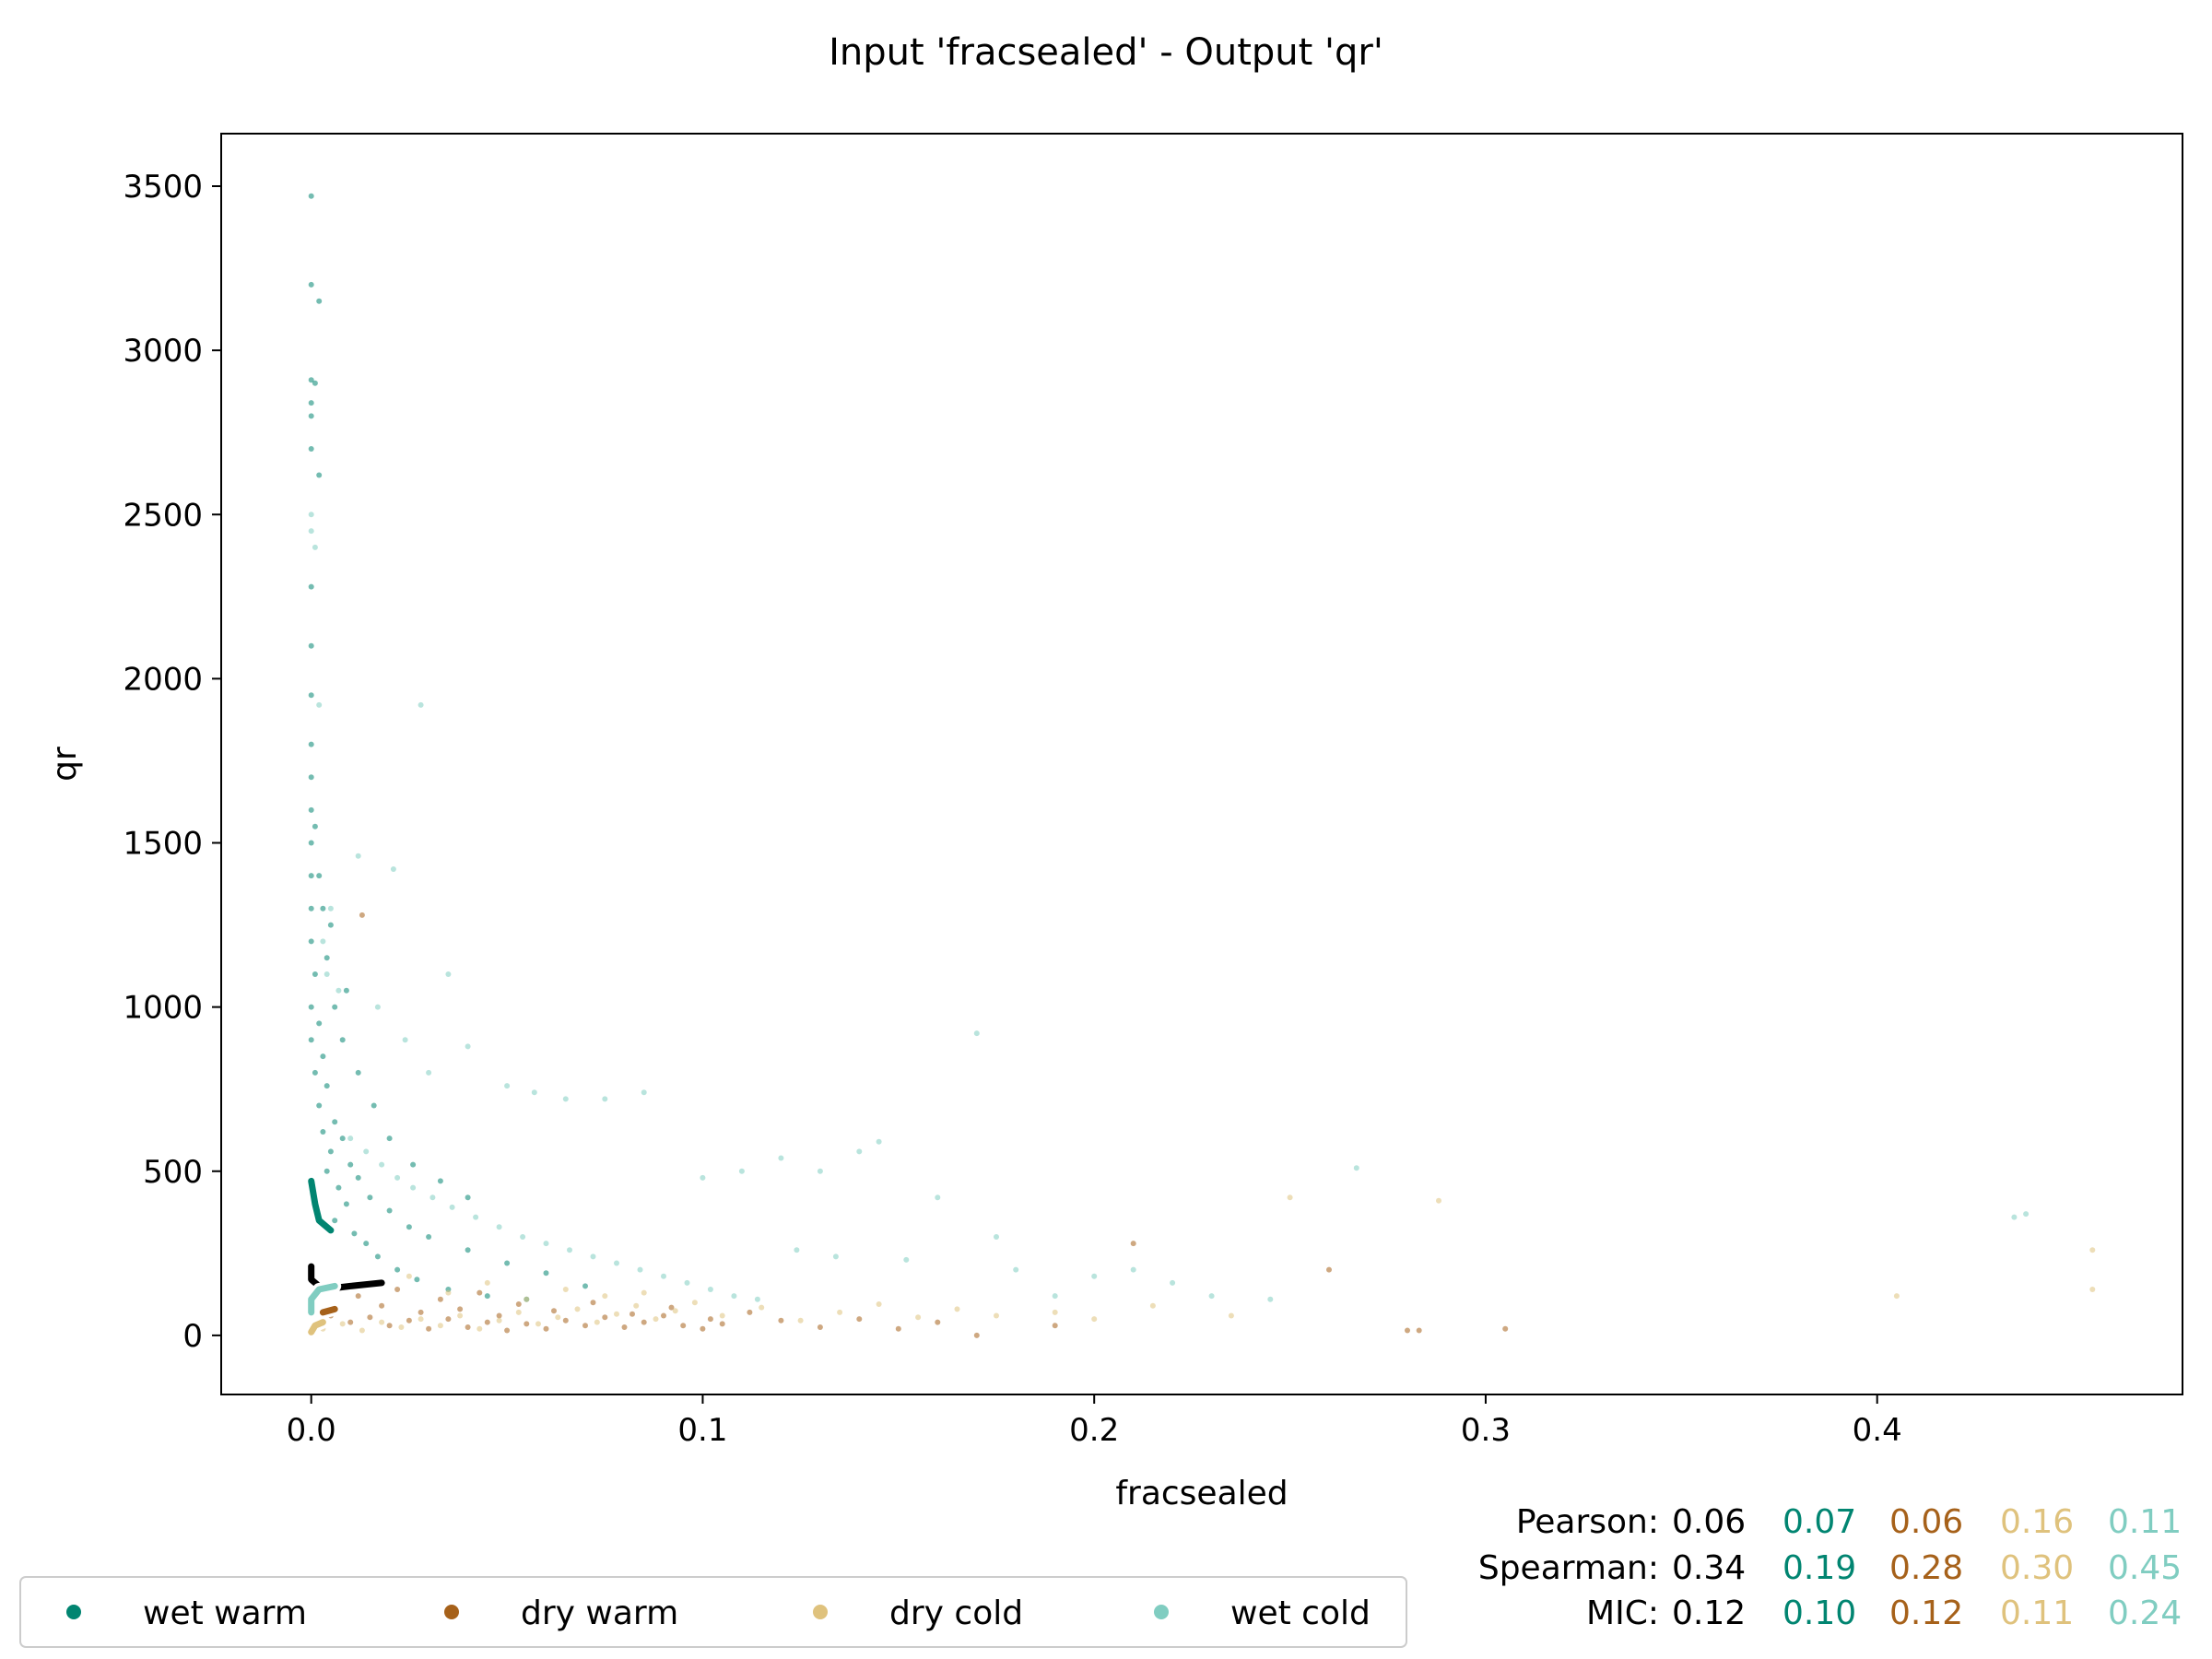  Describe the element at coordinates (956, 1613) in the screenshot. I see `legend-label-dry-cold: dry cold` at that location.